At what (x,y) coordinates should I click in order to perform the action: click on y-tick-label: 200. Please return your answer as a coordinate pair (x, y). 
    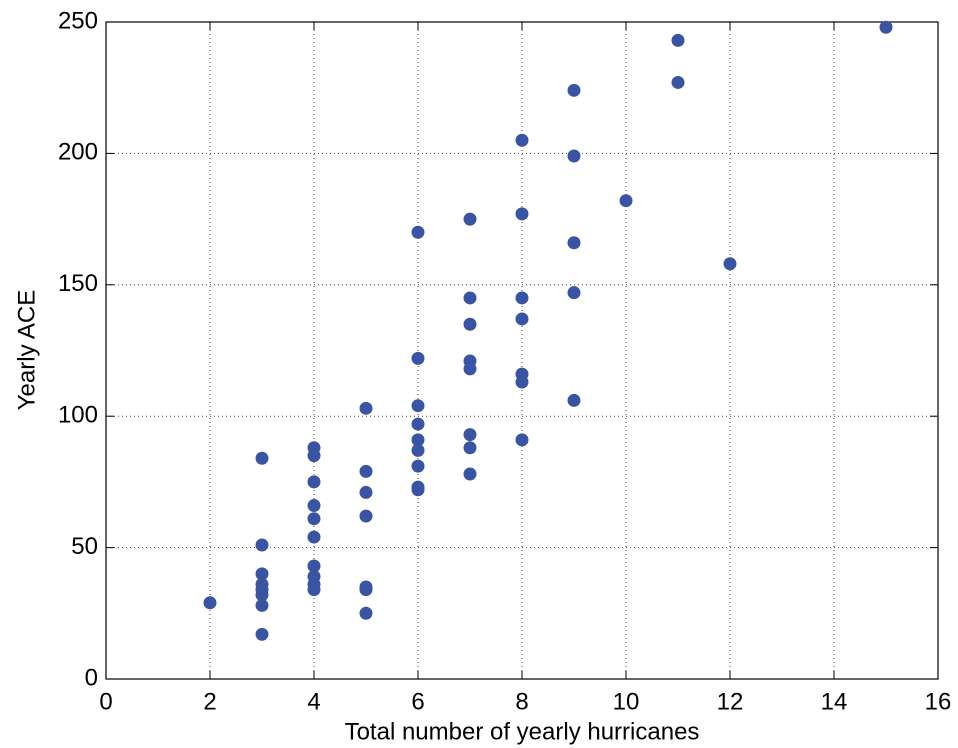
    Looking at the image, I should click on (78, 152).